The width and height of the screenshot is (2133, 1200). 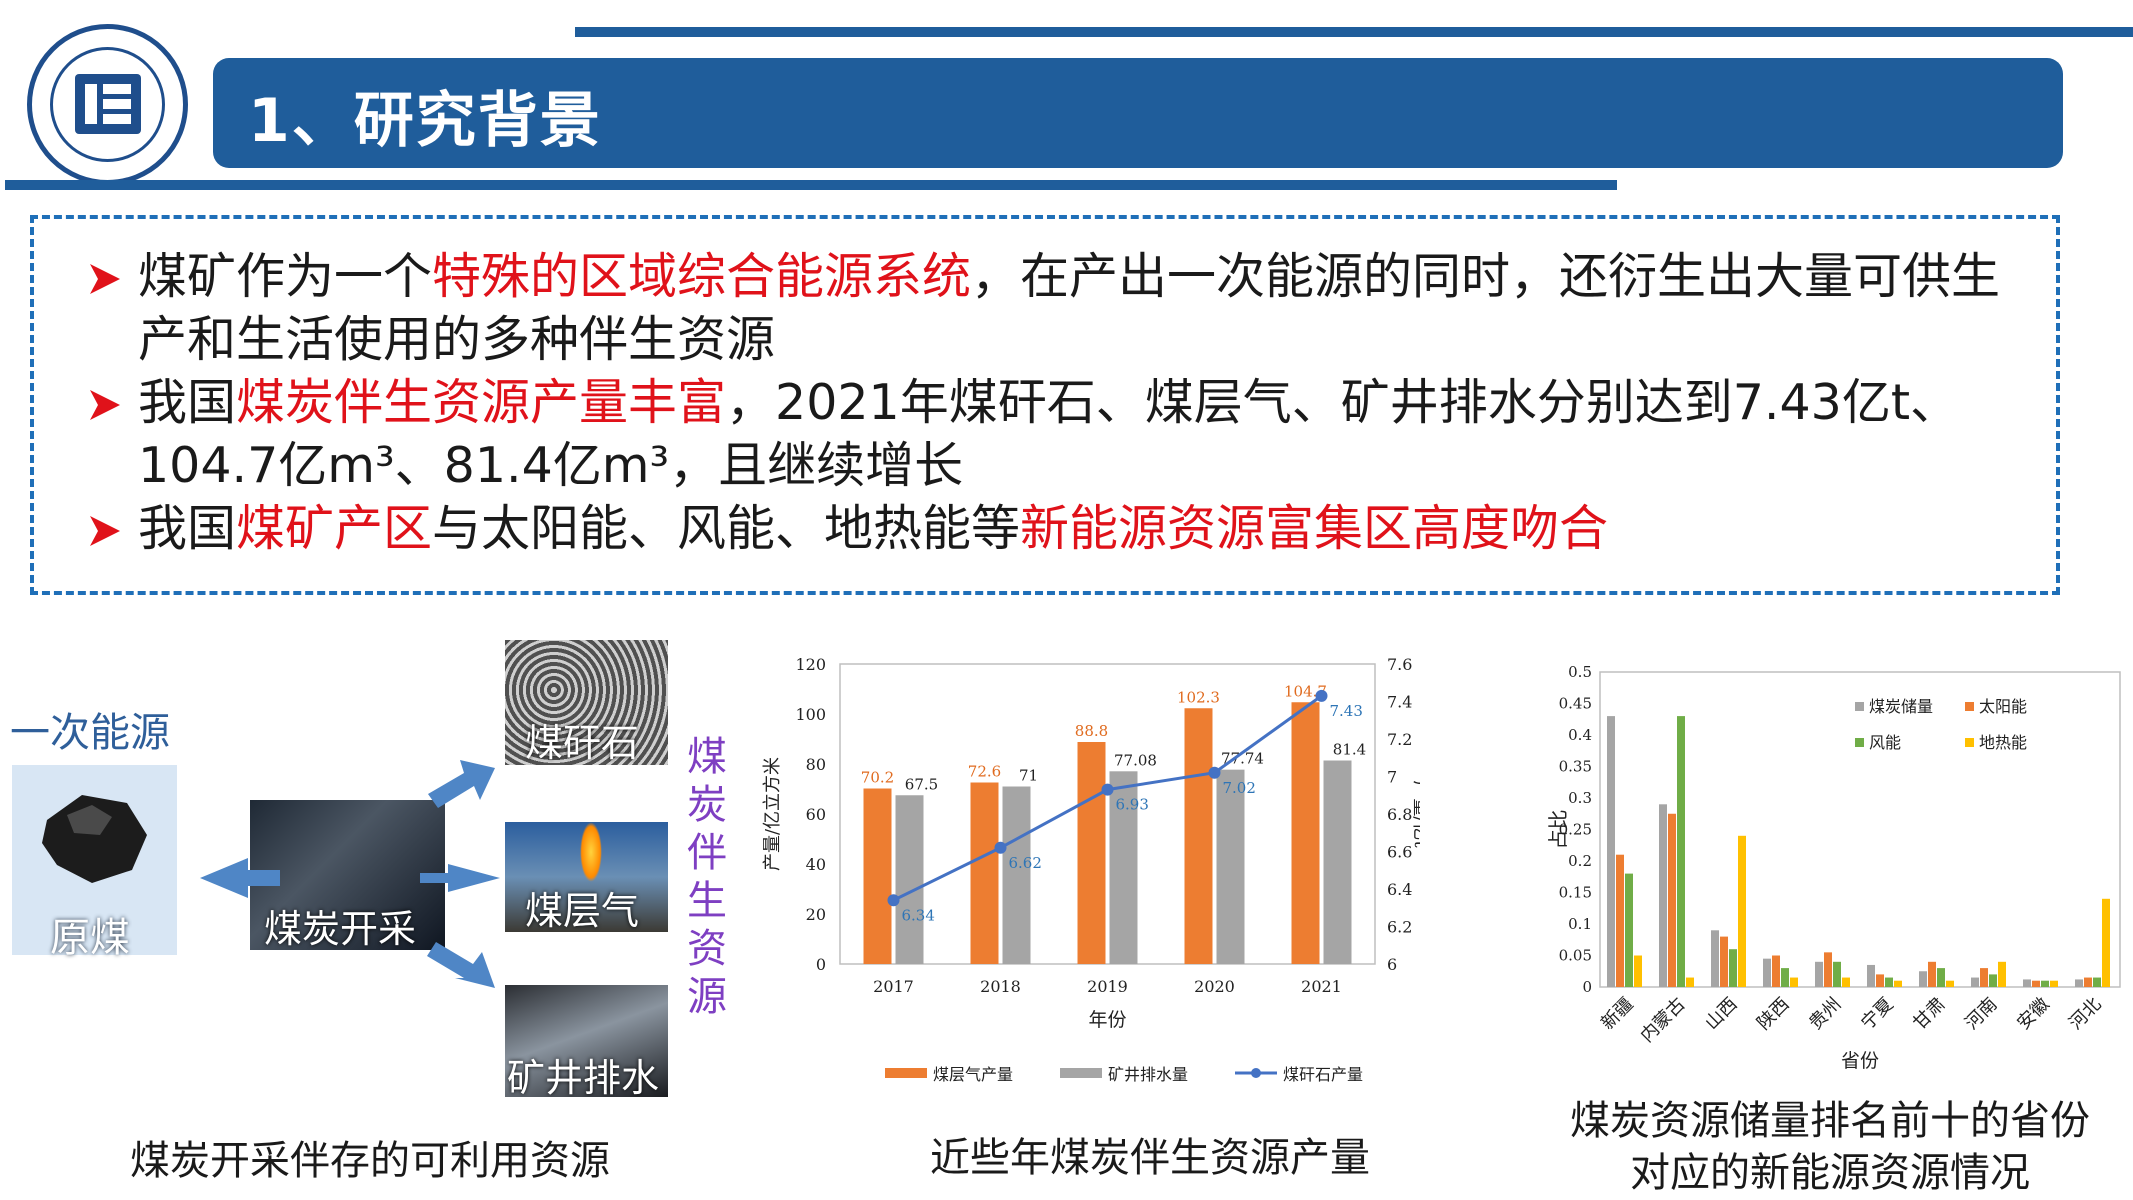 I want to click on data-label-water: 77.74, so click(x=1242, y=759).